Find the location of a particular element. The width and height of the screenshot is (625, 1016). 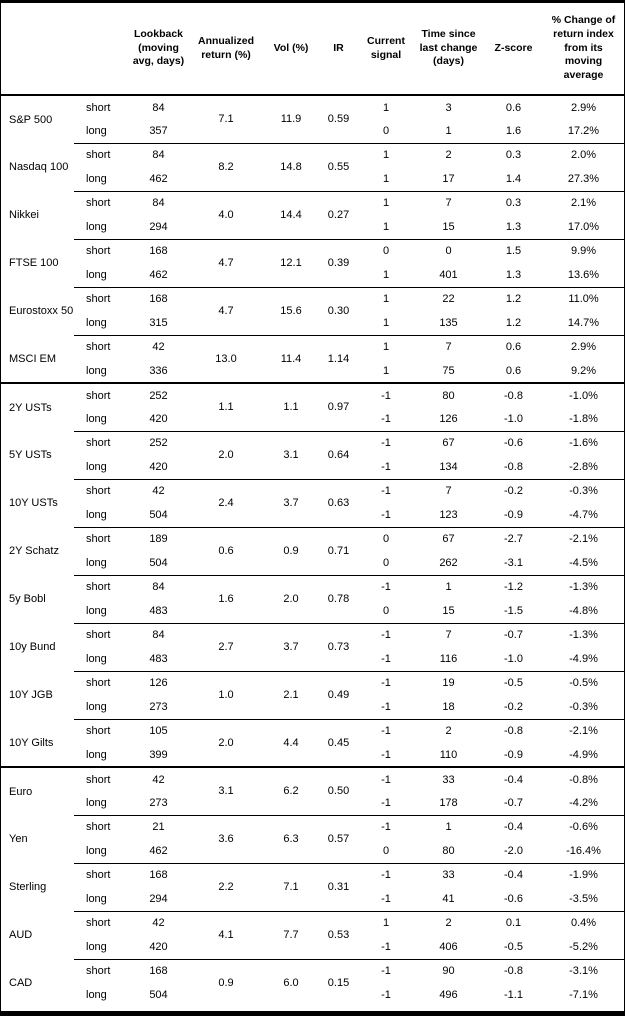

pct-change-value: -0.3% is located at coordinates (583, 706).